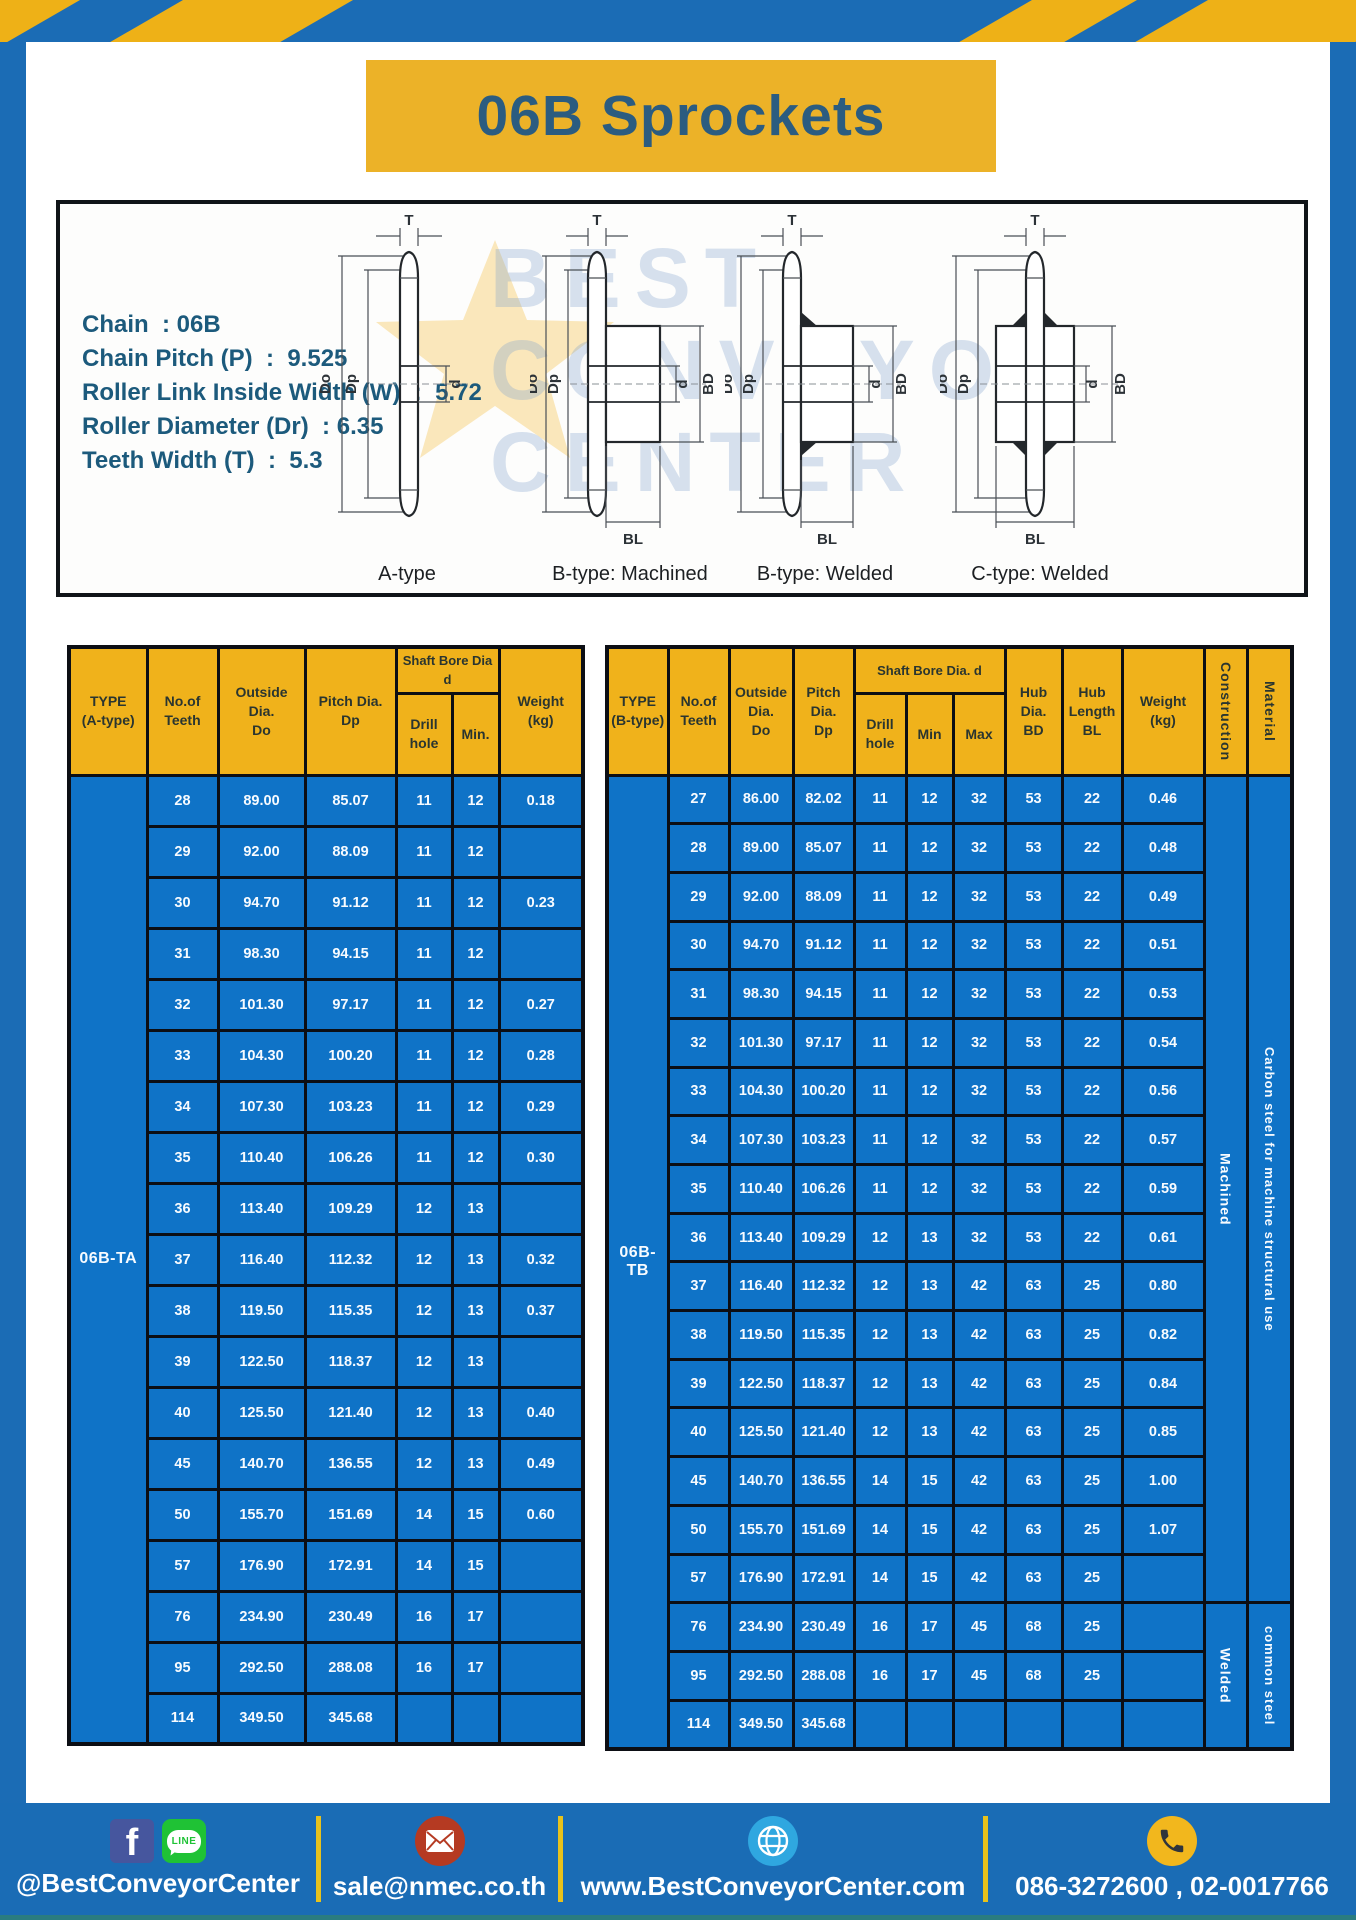 This screenshot has height=1920, width=1356. I want to click on facebook-icon: f, so click(132, 1841).